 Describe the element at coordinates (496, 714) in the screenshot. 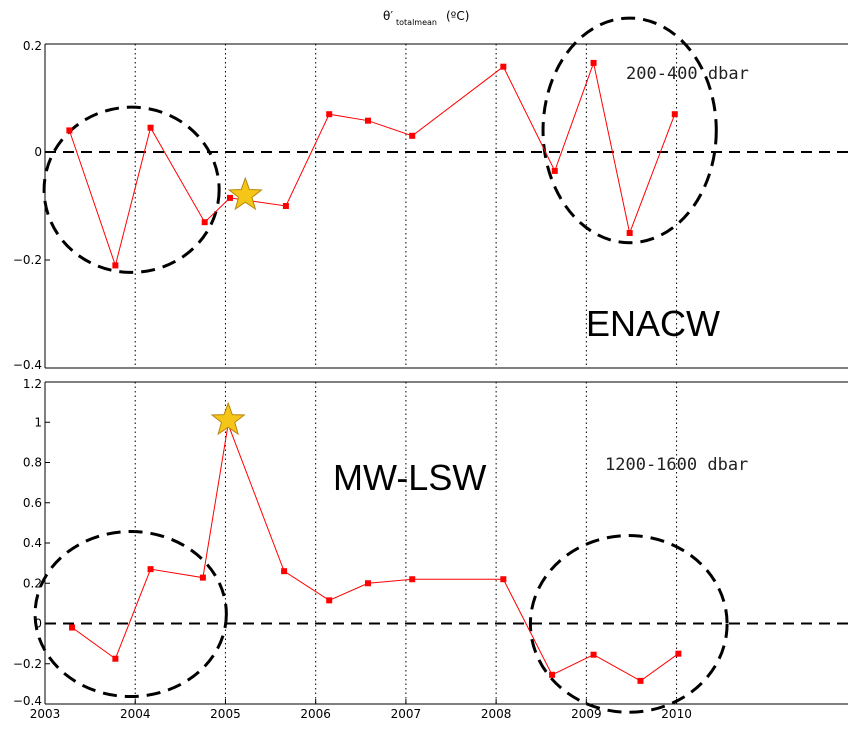

I see `x-tick-label: 2008` at that location.